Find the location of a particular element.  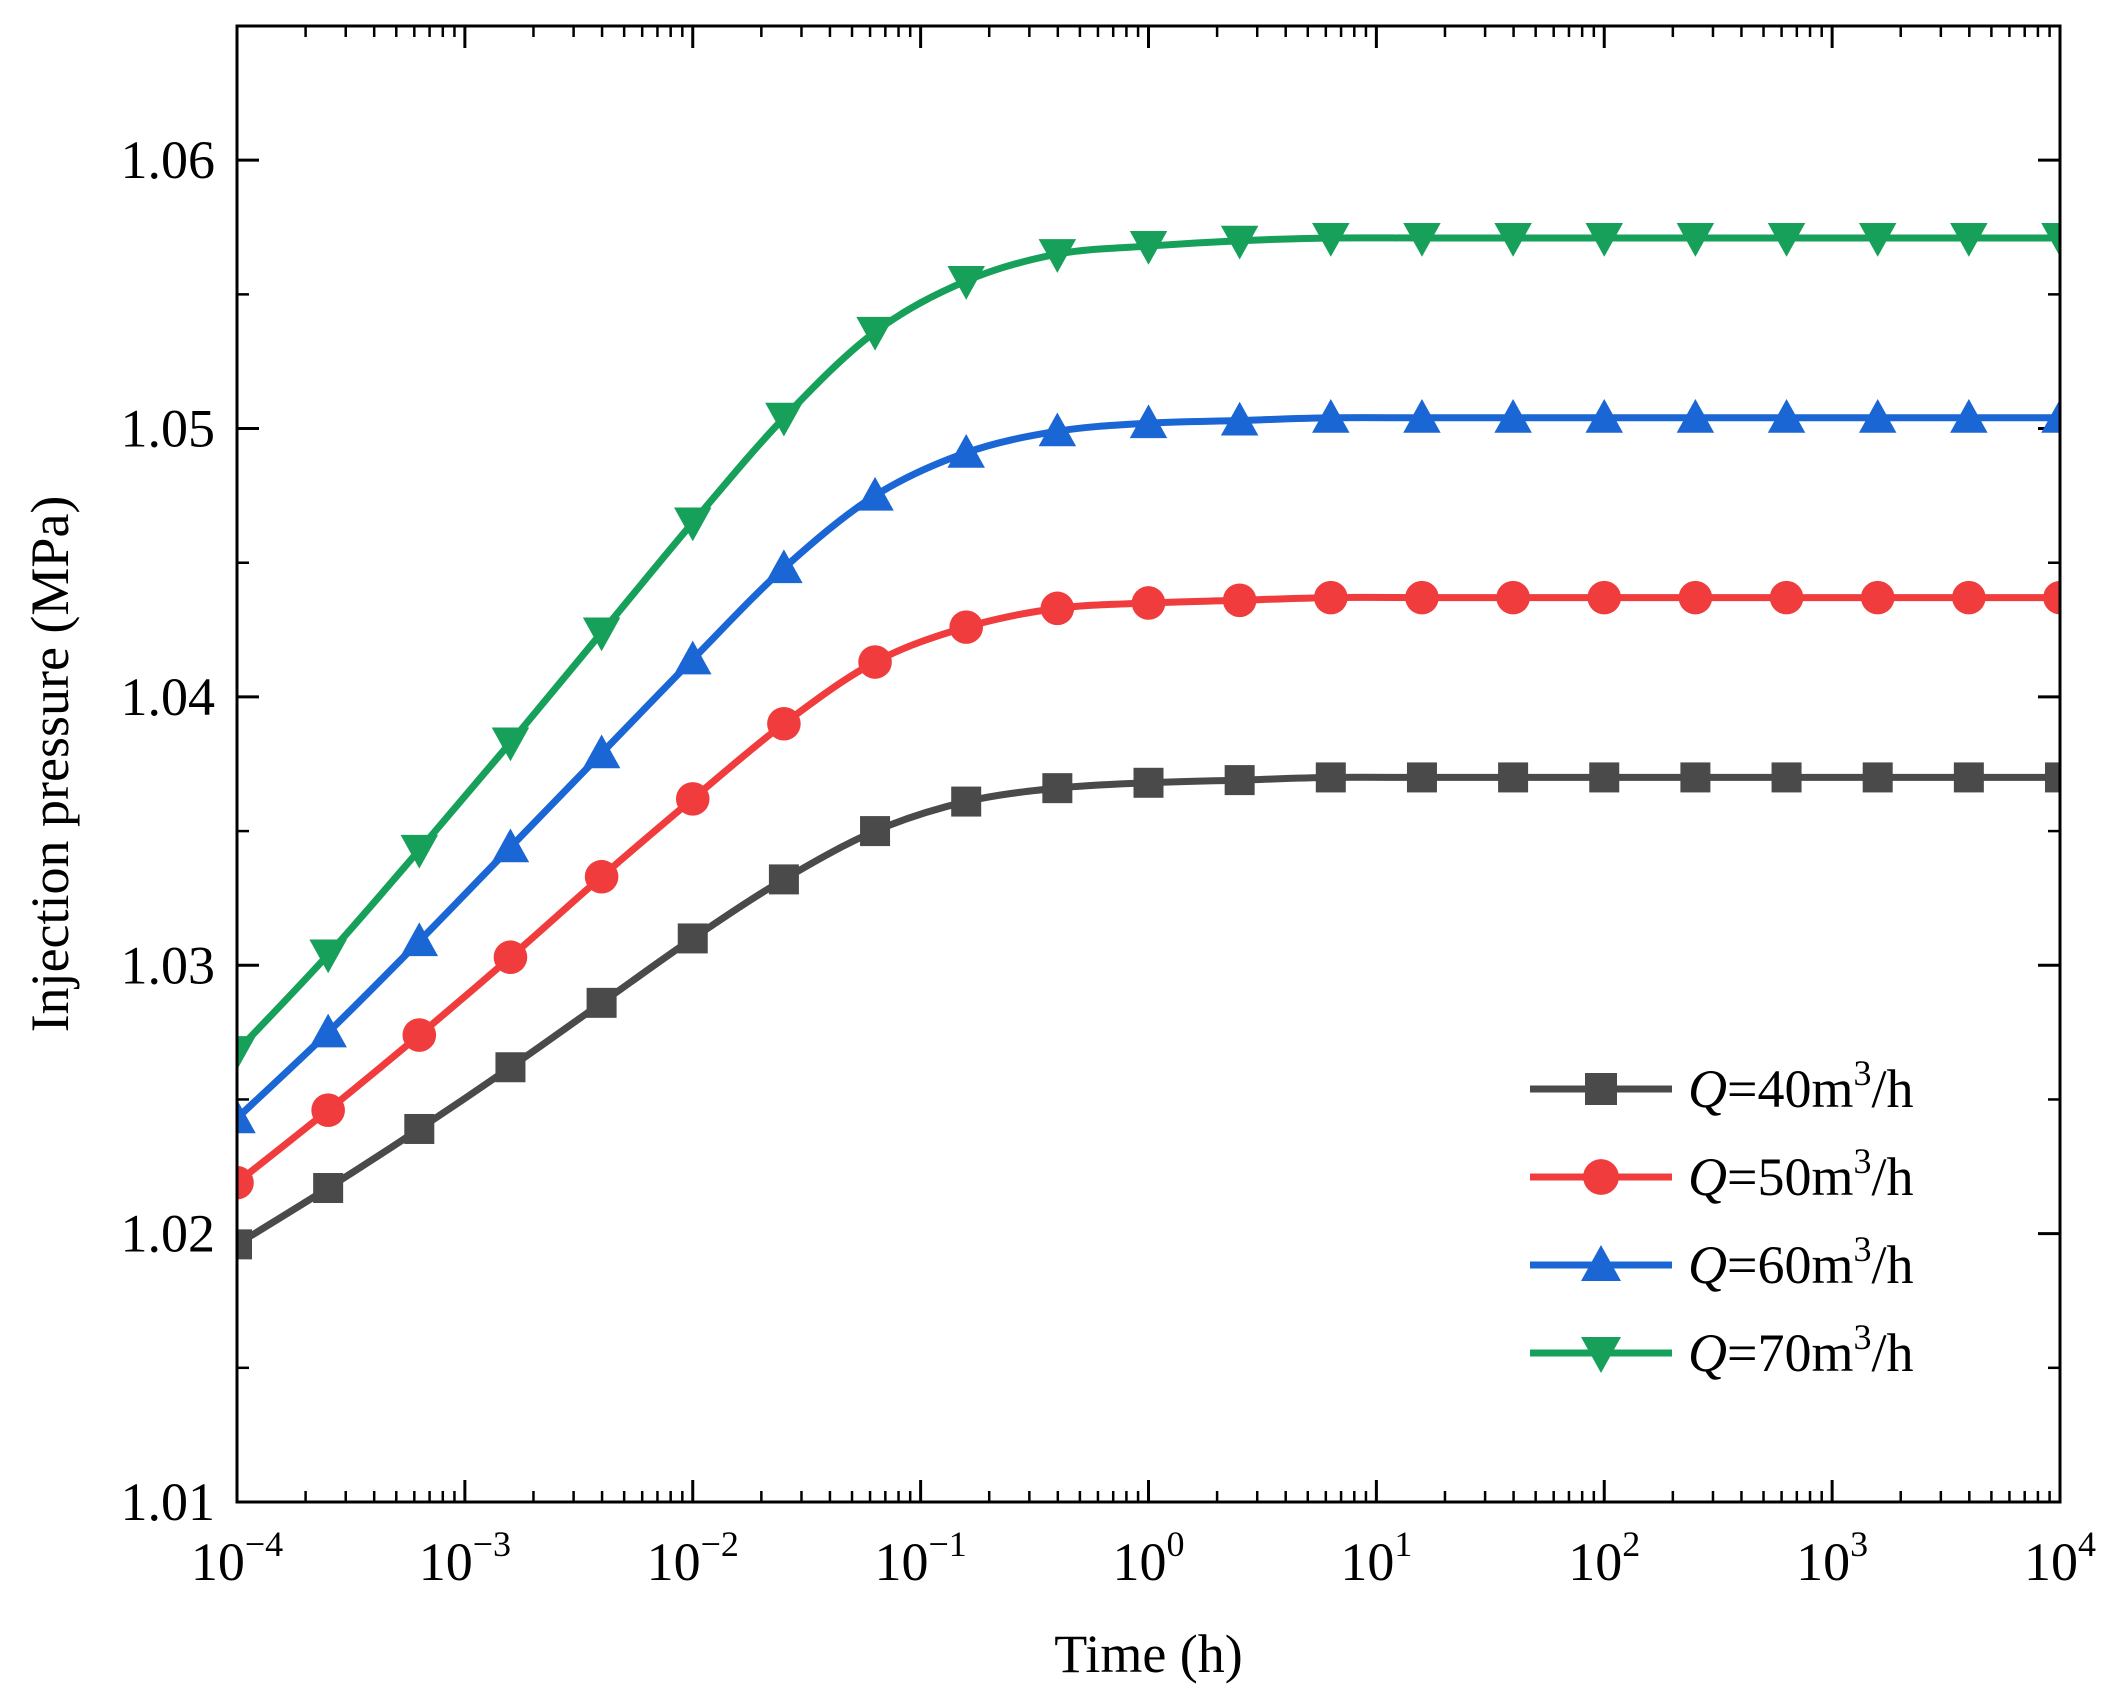

x-tick-exponent: −2 is located at coordinates (720, 1544).